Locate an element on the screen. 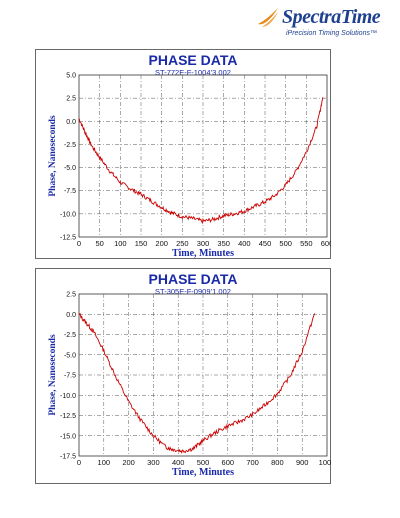  y-tick-label: -15.0 is located at coordinates (68, 436).